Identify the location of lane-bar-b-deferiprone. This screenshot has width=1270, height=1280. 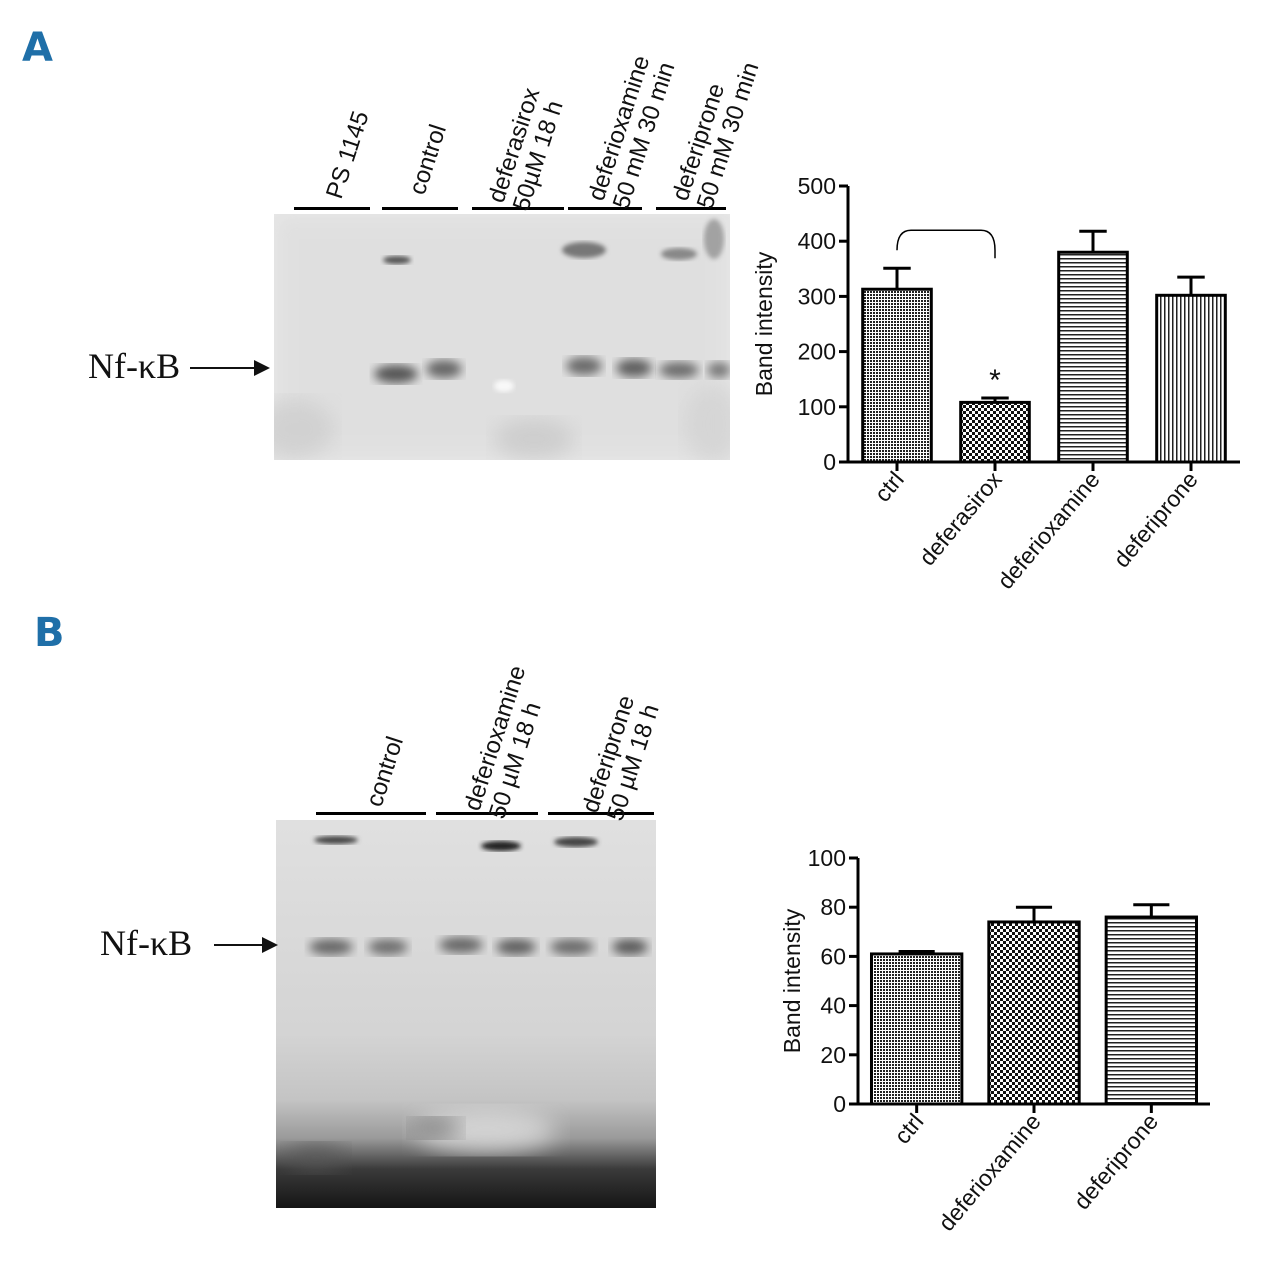
(601, 813).